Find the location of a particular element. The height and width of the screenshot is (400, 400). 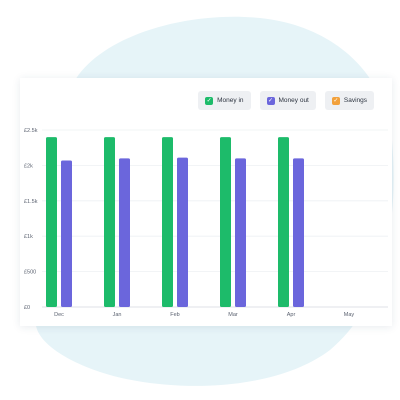

x-tick-label: Mar is located at coordinates (233, 315).